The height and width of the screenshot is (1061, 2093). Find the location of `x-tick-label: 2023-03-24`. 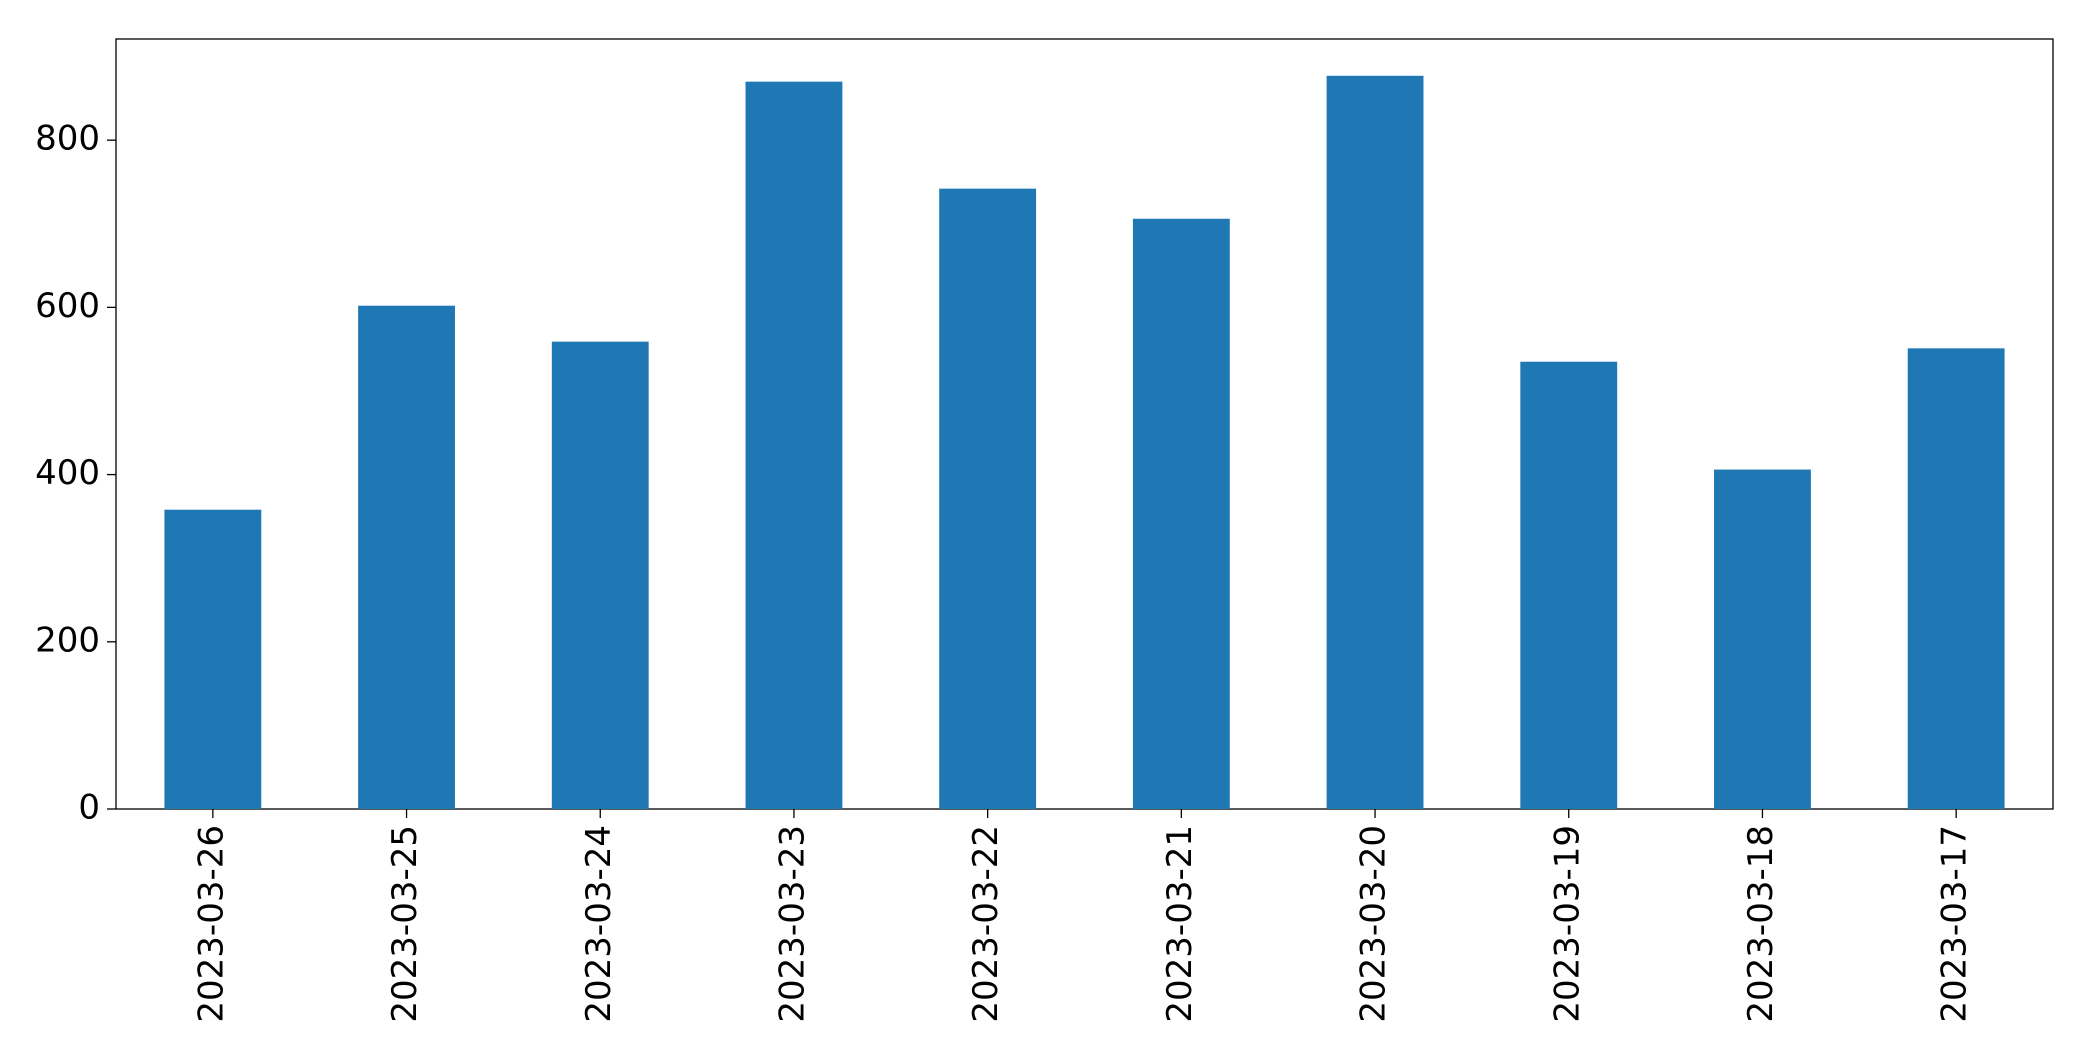

x-tick-label: 2023-03-24 is located at coordinates (599, 924).